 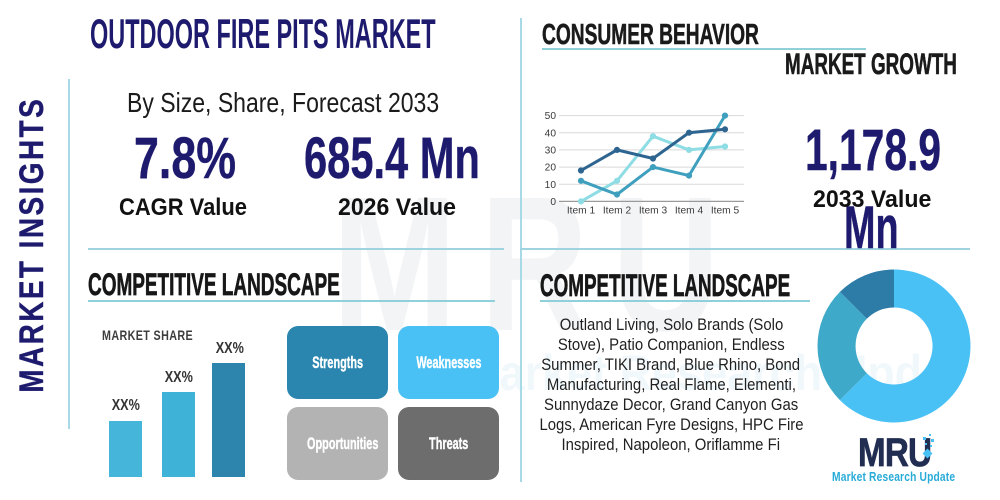 I want to click on svg-text: 0, so click(x=553, y=202).